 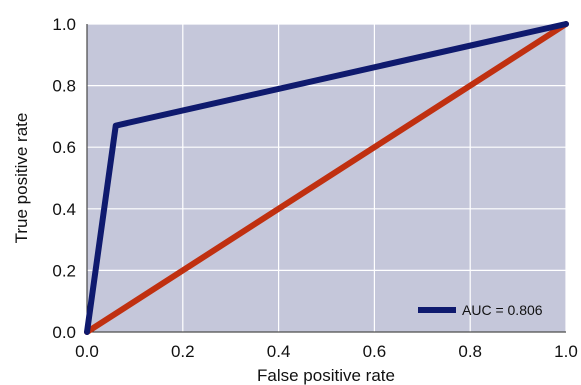 What do you see at coordinates (64, 270) in the screenshot?
I see `y-tick-label: 0.2` at bounding box center [64, 270].